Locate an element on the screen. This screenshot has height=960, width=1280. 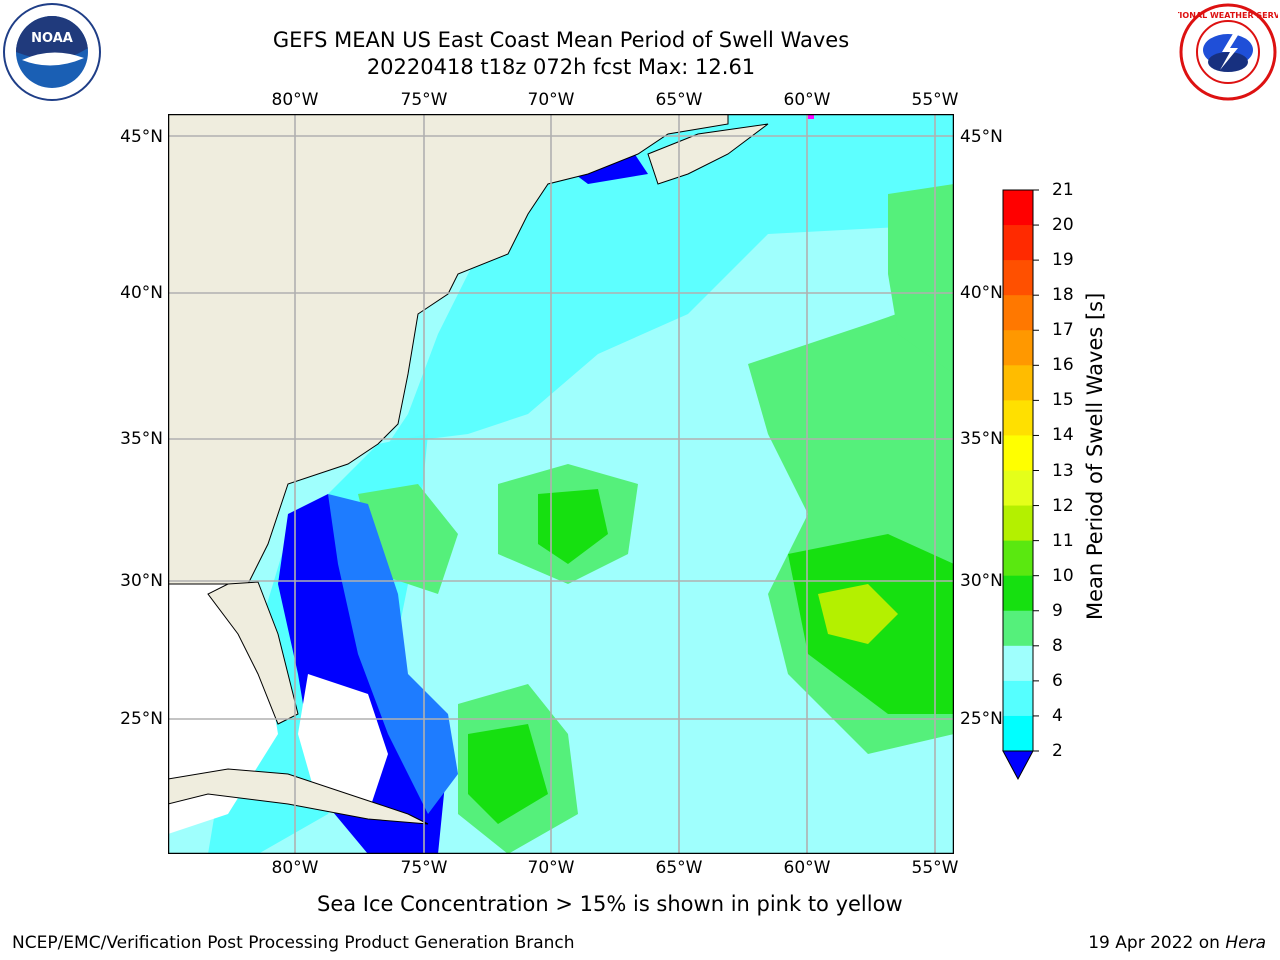
colorbar-tick-6: 6 is located at coordinates (1057, 680).